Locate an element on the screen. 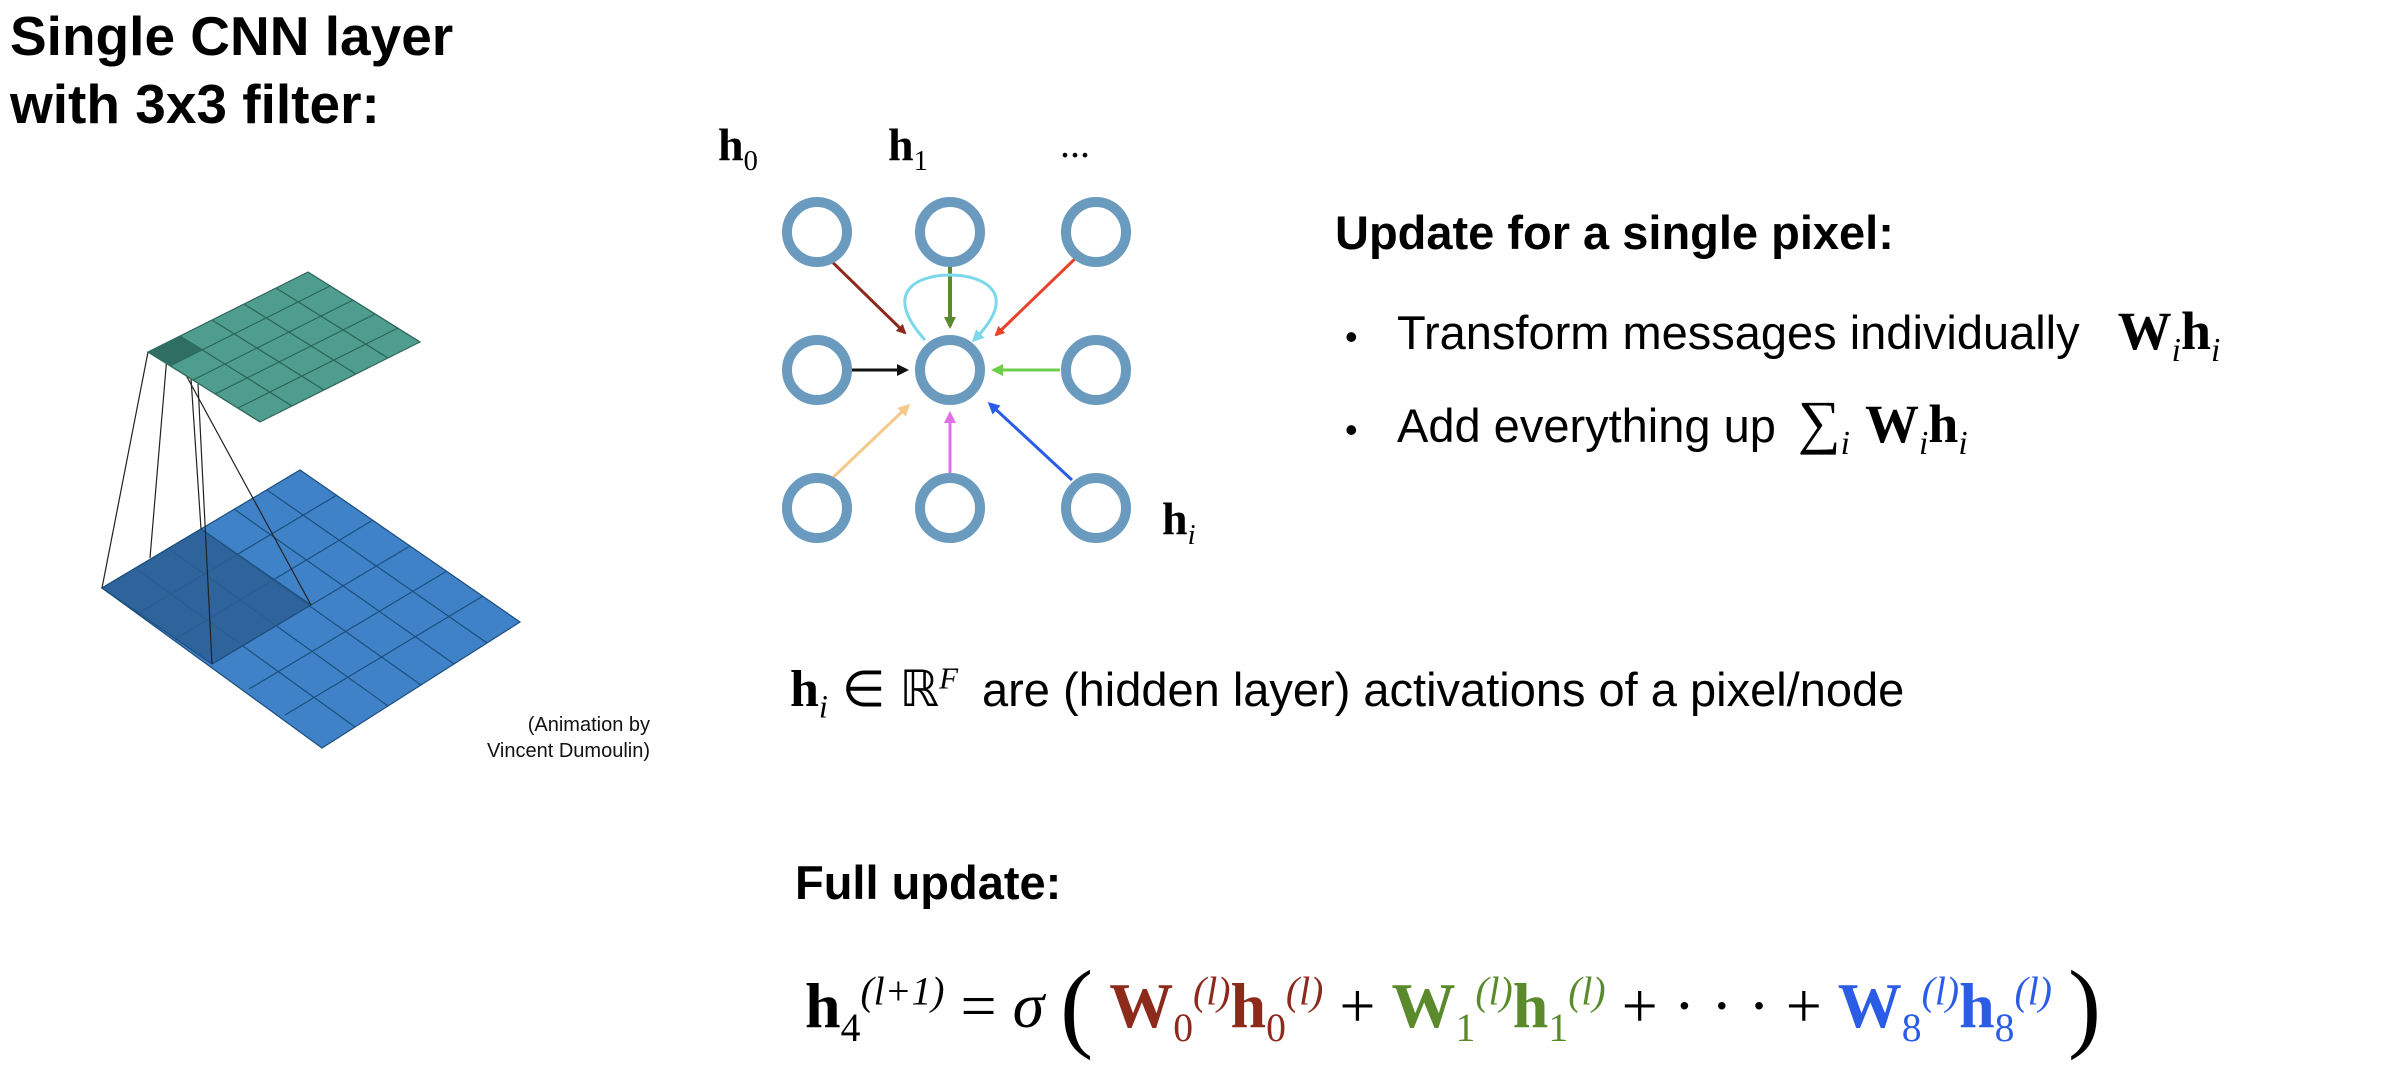  label-h0: h0 is located at coordinates (738, 148).